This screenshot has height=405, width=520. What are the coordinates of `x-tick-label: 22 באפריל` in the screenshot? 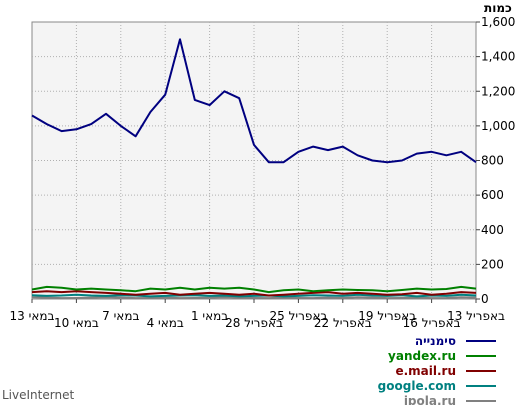 It's located at (343, 323).